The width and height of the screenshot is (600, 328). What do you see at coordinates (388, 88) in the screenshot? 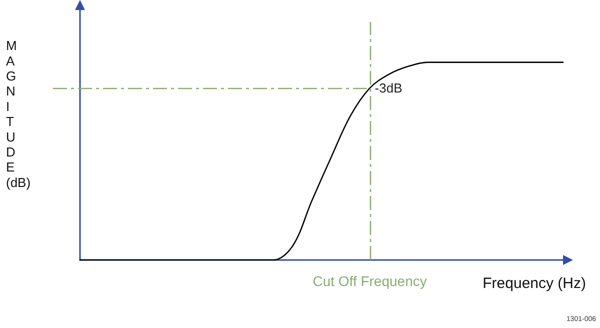
I see `ref-line-label: -3dB` at bounding box center [388, 88].